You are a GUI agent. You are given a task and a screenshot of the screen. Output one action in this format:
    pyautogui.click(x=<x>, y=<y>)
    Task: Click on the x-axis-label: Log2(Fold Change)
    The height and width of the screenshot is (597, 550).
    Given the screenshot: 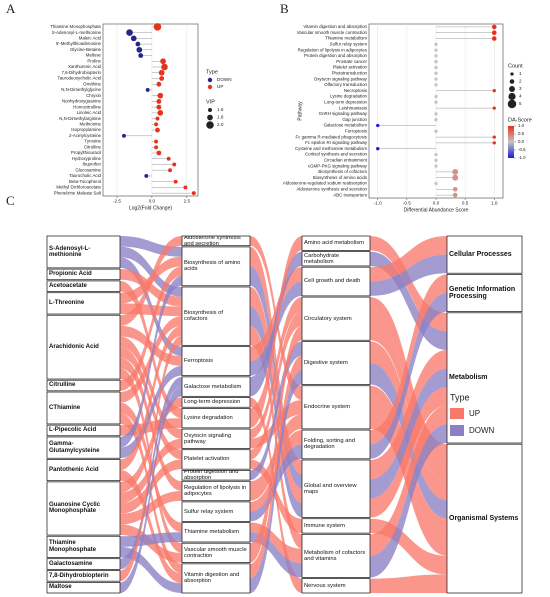 What is the action you would take?
    pyautogui.click(x=150, y=208)
    